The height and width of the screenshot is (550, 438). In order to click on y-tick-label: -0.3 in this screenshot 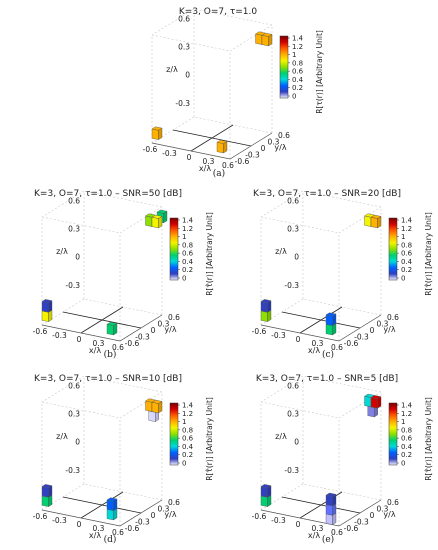, I will do `click(142, 337)`.